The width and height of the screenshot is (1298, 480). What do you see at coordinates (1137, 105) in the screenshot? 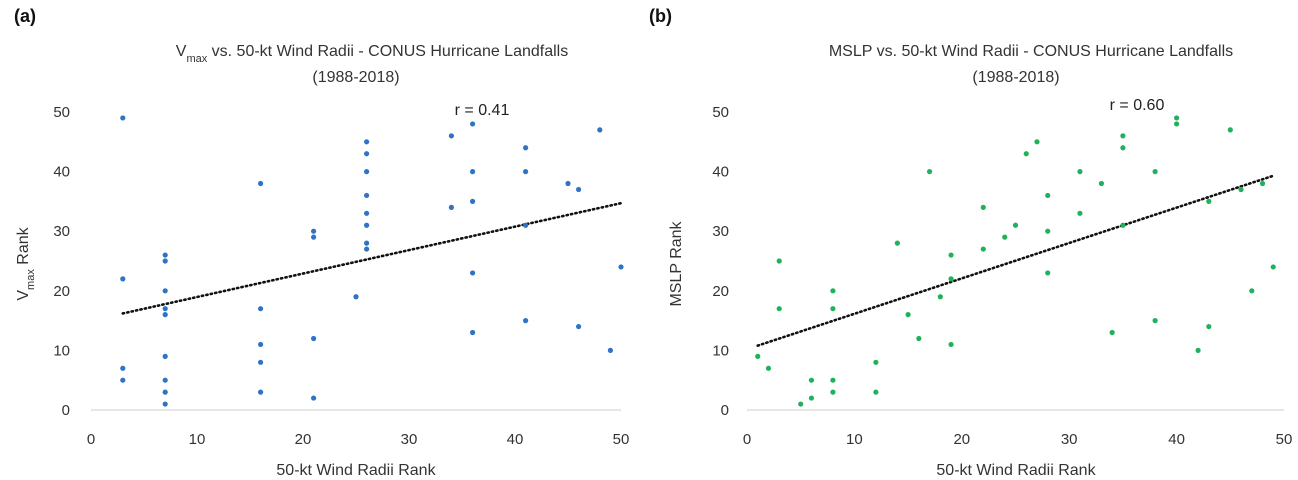
I see `correlation-annotation-b: r = 0.60` at bounding box center [1137, 105].